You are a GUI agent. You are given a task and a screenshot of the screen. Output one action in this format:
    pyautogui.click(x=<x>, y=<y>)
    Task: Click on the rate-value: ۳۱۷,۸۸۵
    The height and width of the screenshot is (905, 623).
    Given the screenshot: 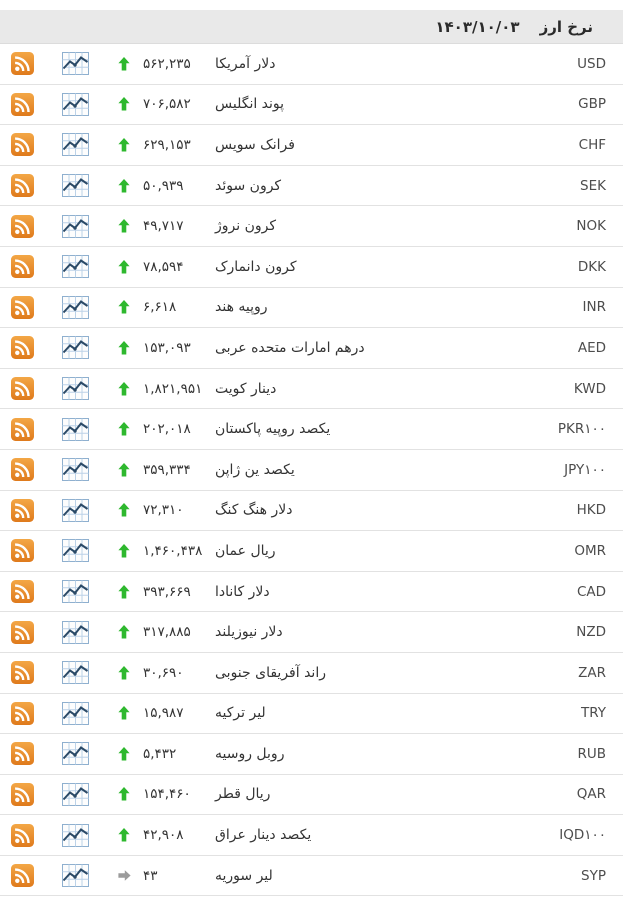 What is the action you would take?
    pyautogui.click(x=167, y=632)
    